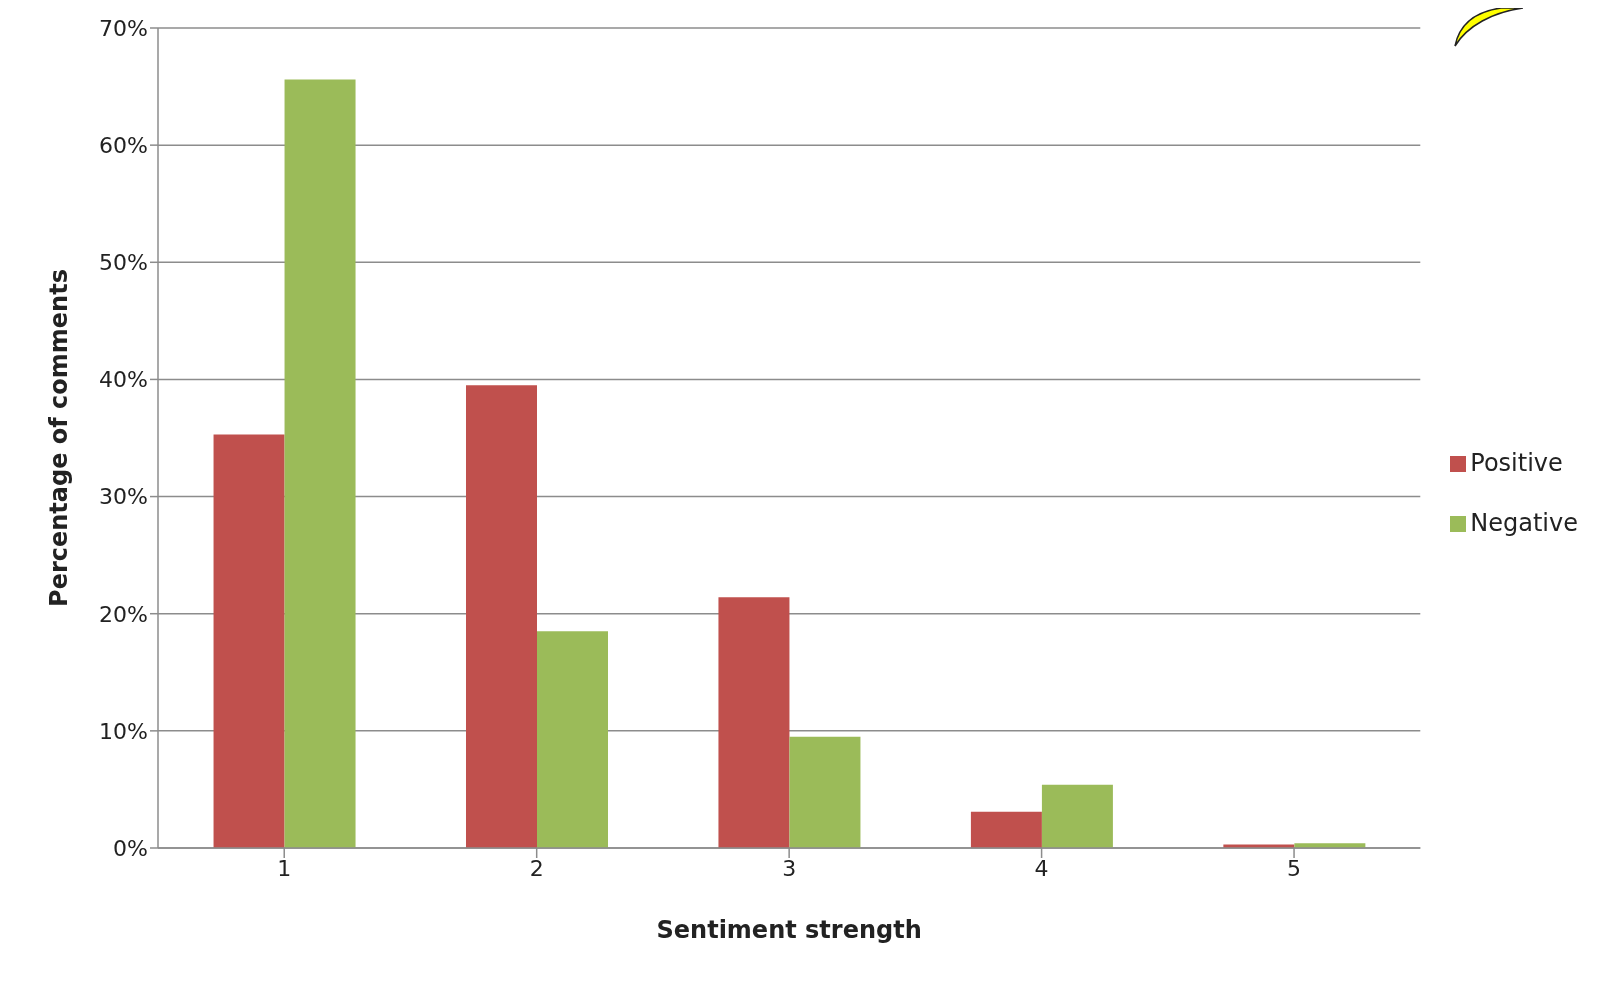 The width and height of the screenshot is (1617, 983). I want to click on x-tick-label: 3, so click(789, 868).